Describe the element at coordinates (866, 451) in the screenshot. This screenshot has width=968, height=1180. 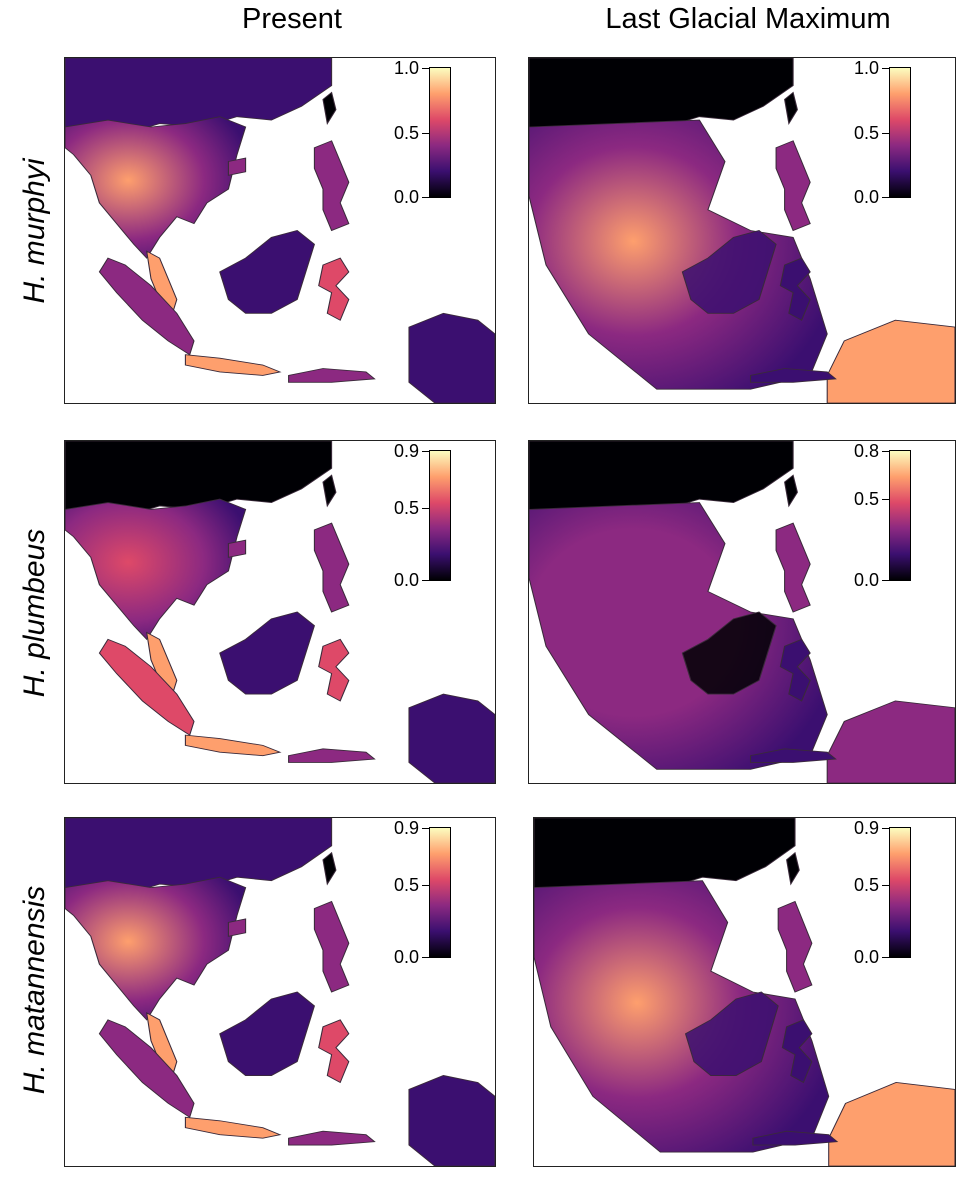
I see `colorbar-tick-label: 0.8` at that location.